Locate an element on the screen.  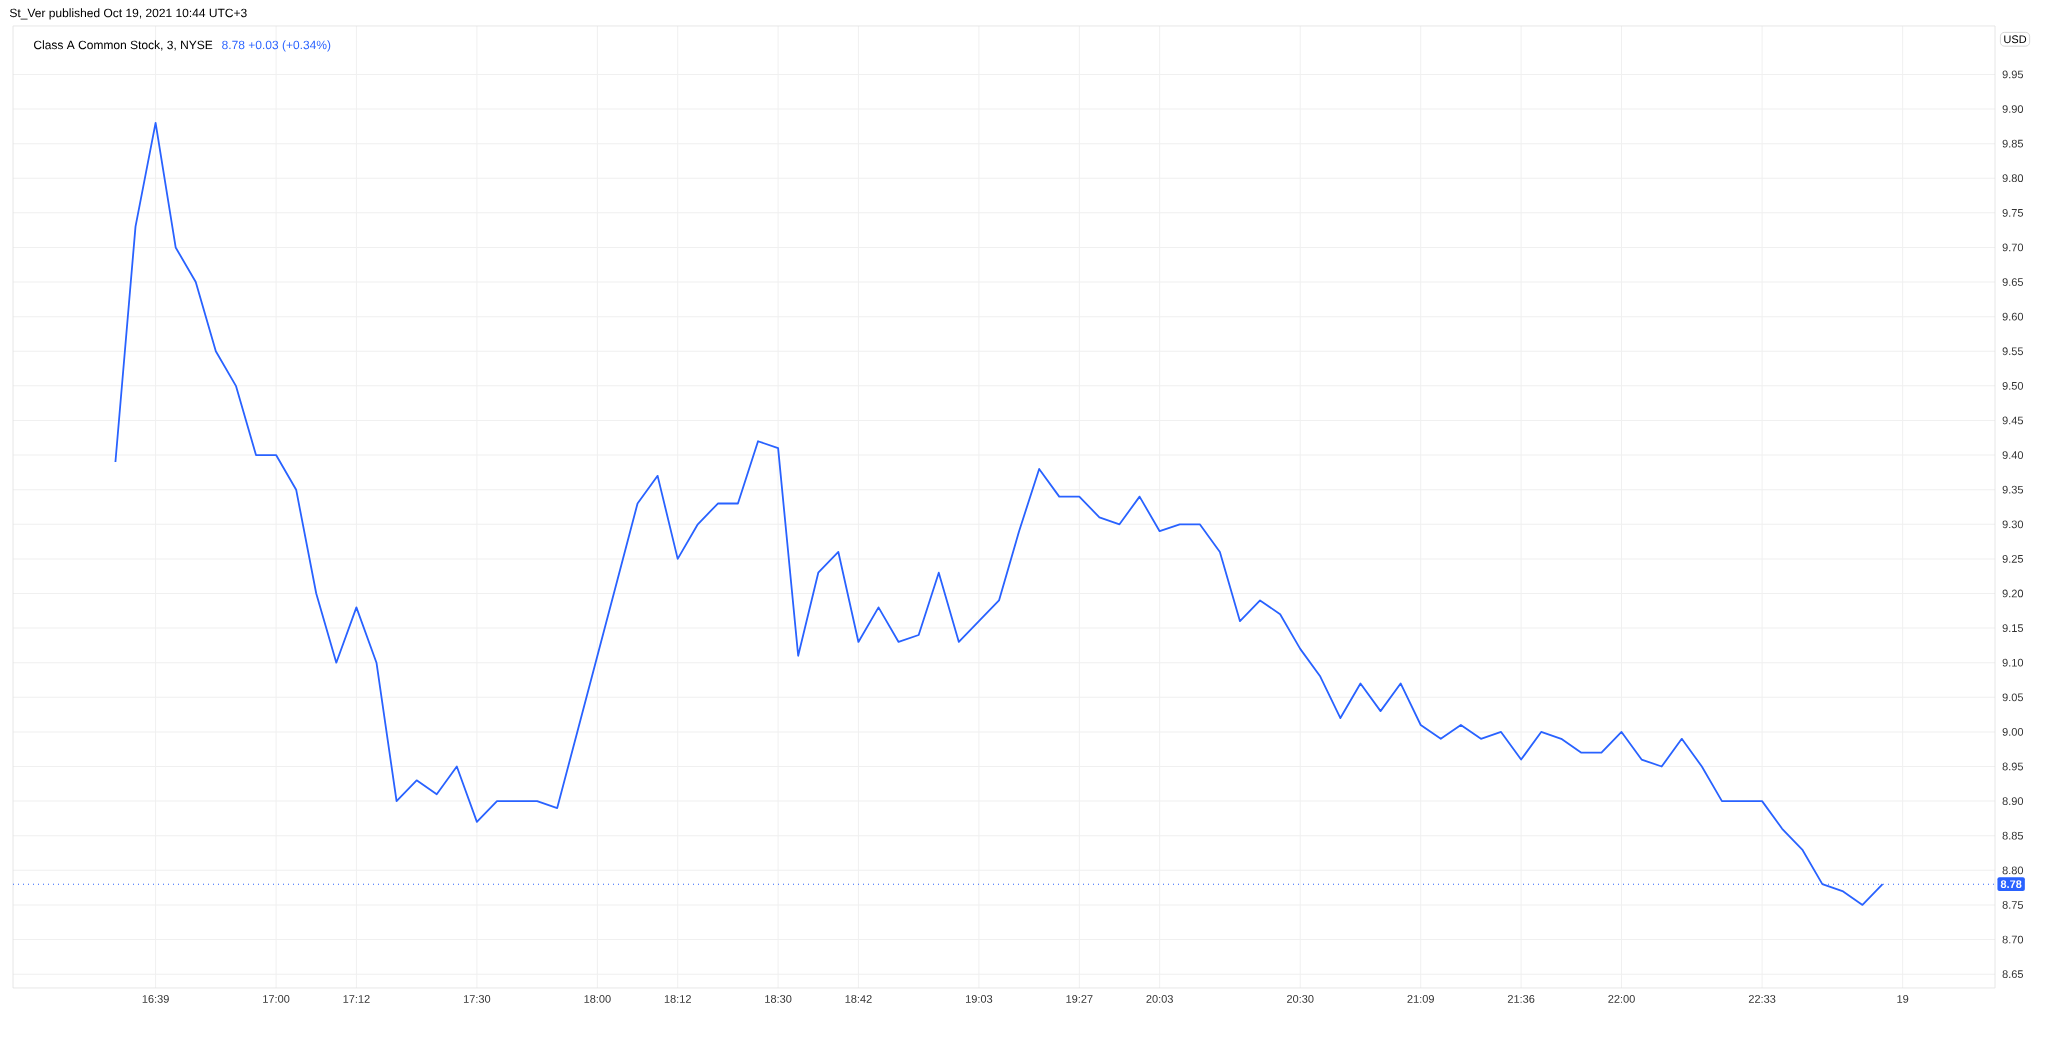
x-tick-label: 18:12 is located at coordinates (677, 999).